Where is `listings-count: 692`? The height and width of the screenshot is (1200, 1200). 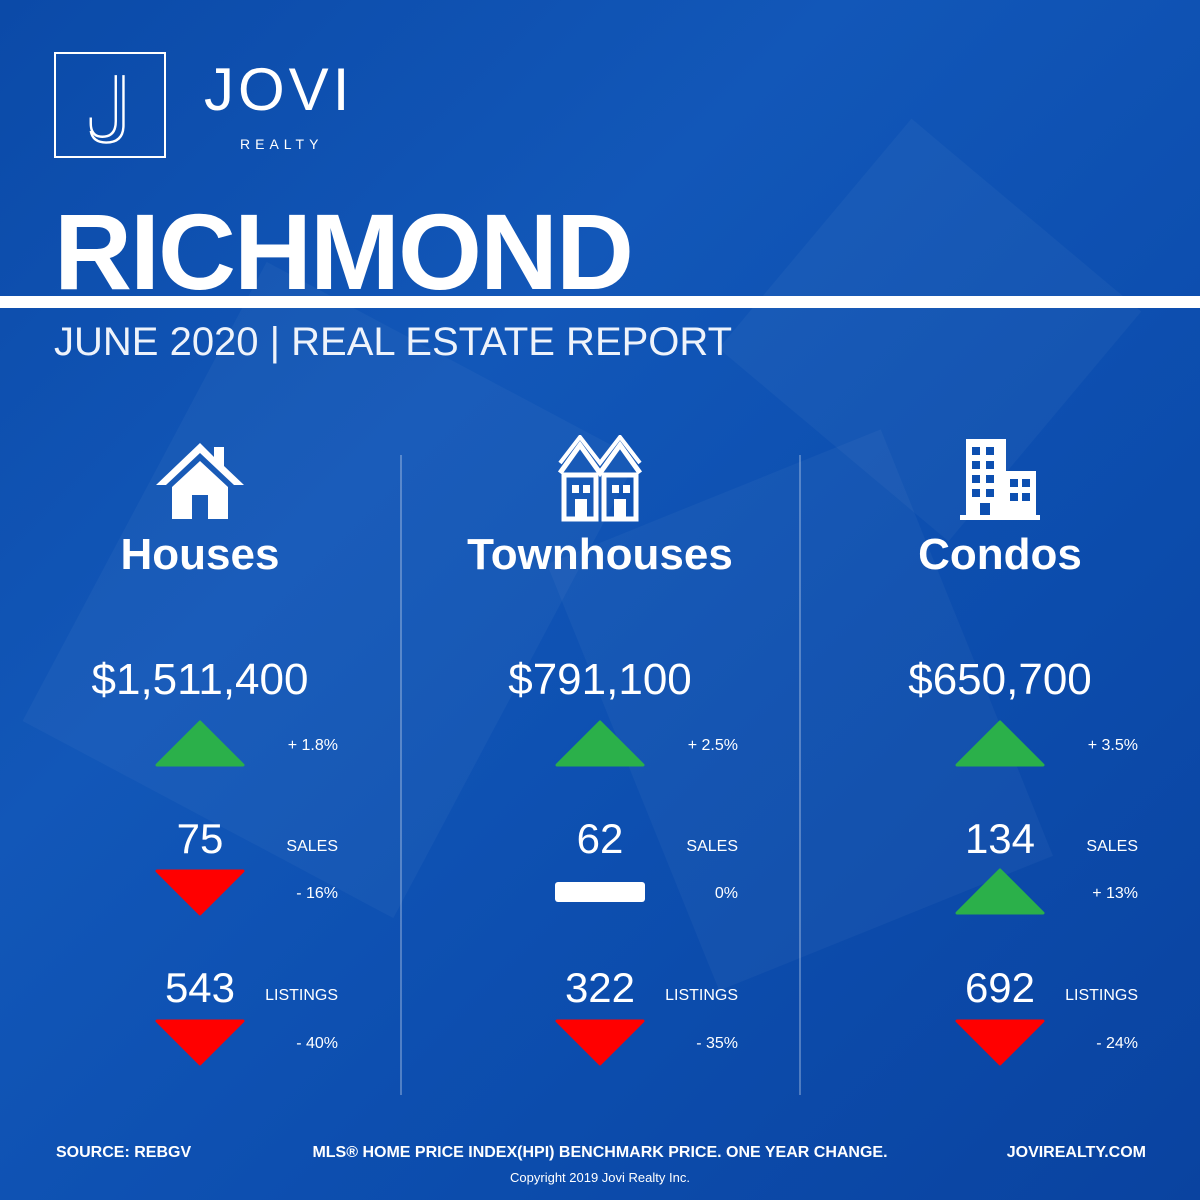
listings-count: 692 is located at coordinates (1000, 987).